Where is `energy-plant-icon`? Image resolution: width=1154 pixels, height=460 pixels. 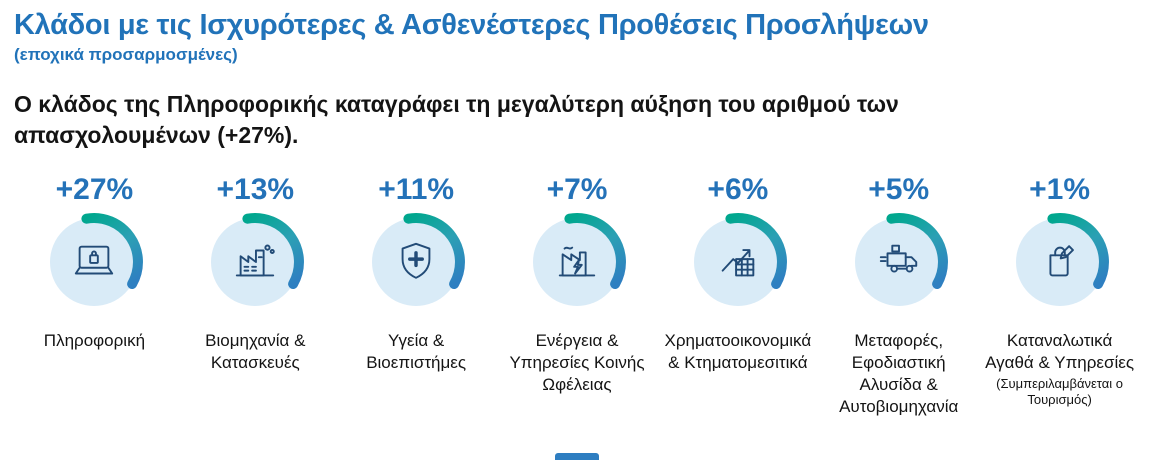
energy-plant-icon is located at coordinates (577, 262).